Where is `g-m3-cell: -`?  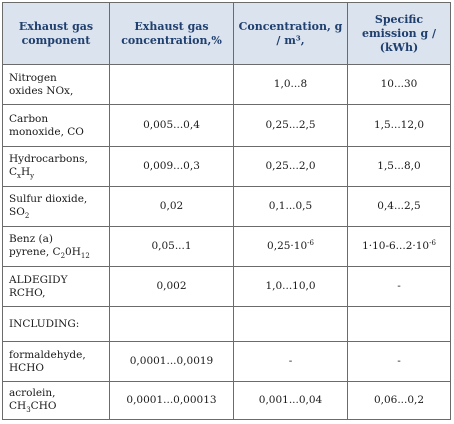
g-m3-cell: - is located at coordinates (290, 361).